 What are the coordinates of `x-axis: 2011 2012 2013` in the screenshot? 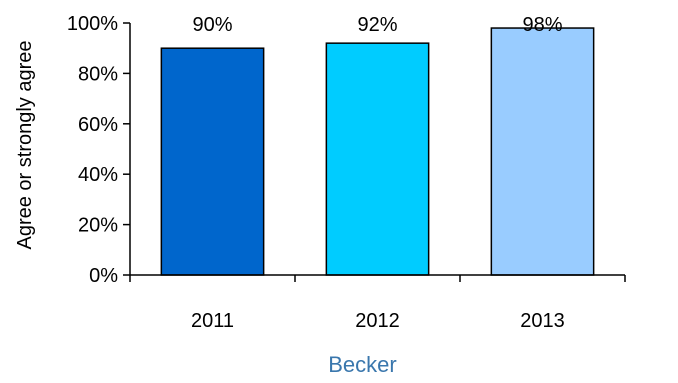 It's located at (377, 303).